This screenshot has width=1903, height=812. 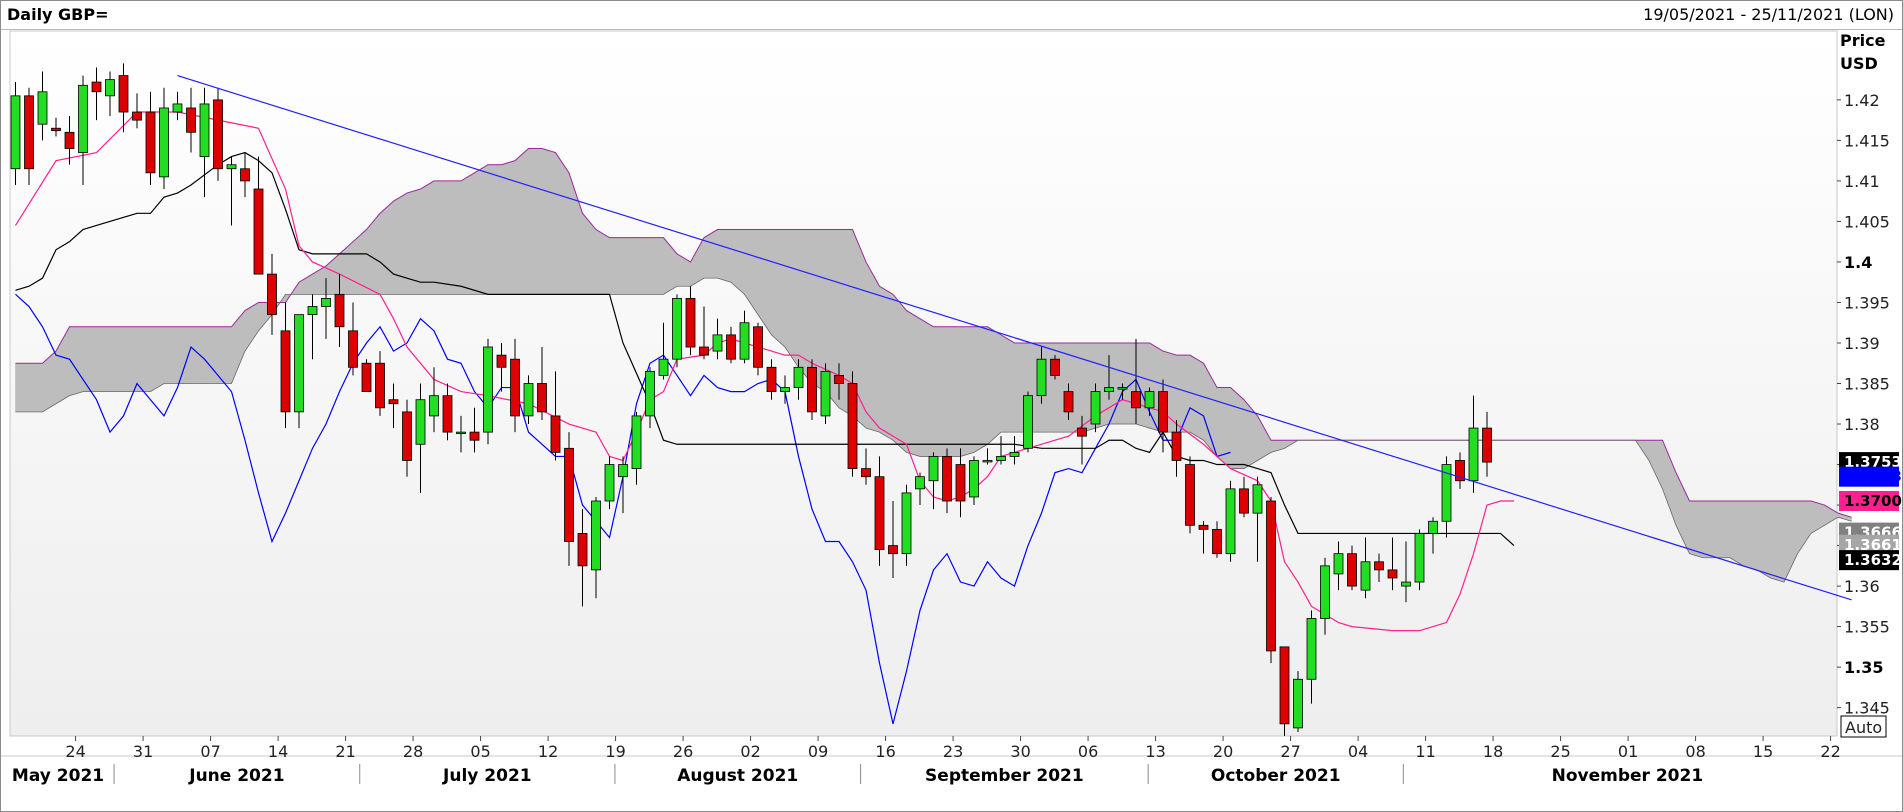 What do you see at coordinates (413, 751) in the screenshot?
I see `x-day-label: 28` at bounding box center [413, 751].